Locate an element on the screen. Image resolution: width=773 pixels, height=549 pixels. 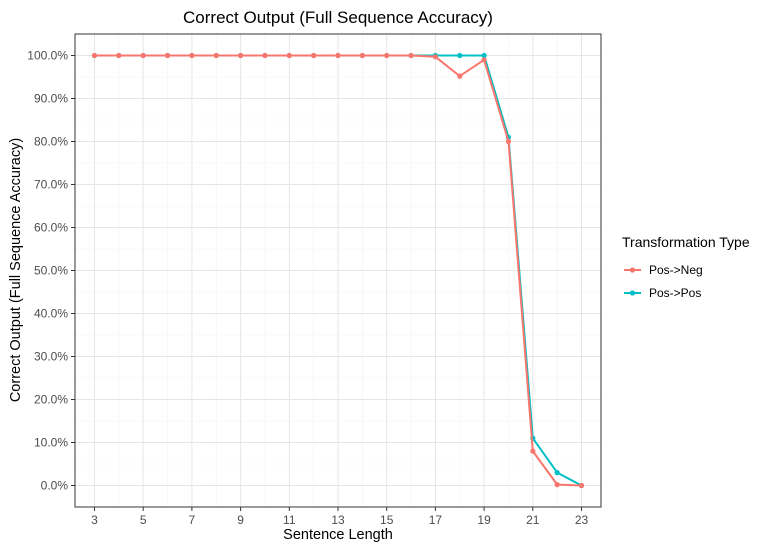
x-tick-label: 19 is located at coordinates (484, 520).